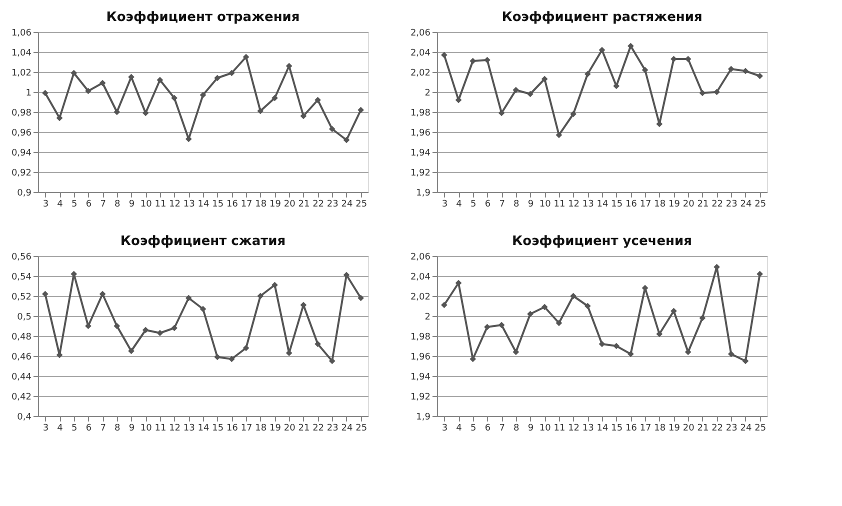 The height and width of the screenshot is (506, 842). I want to click on y-tick-label: 1,04, so click(21, 53).